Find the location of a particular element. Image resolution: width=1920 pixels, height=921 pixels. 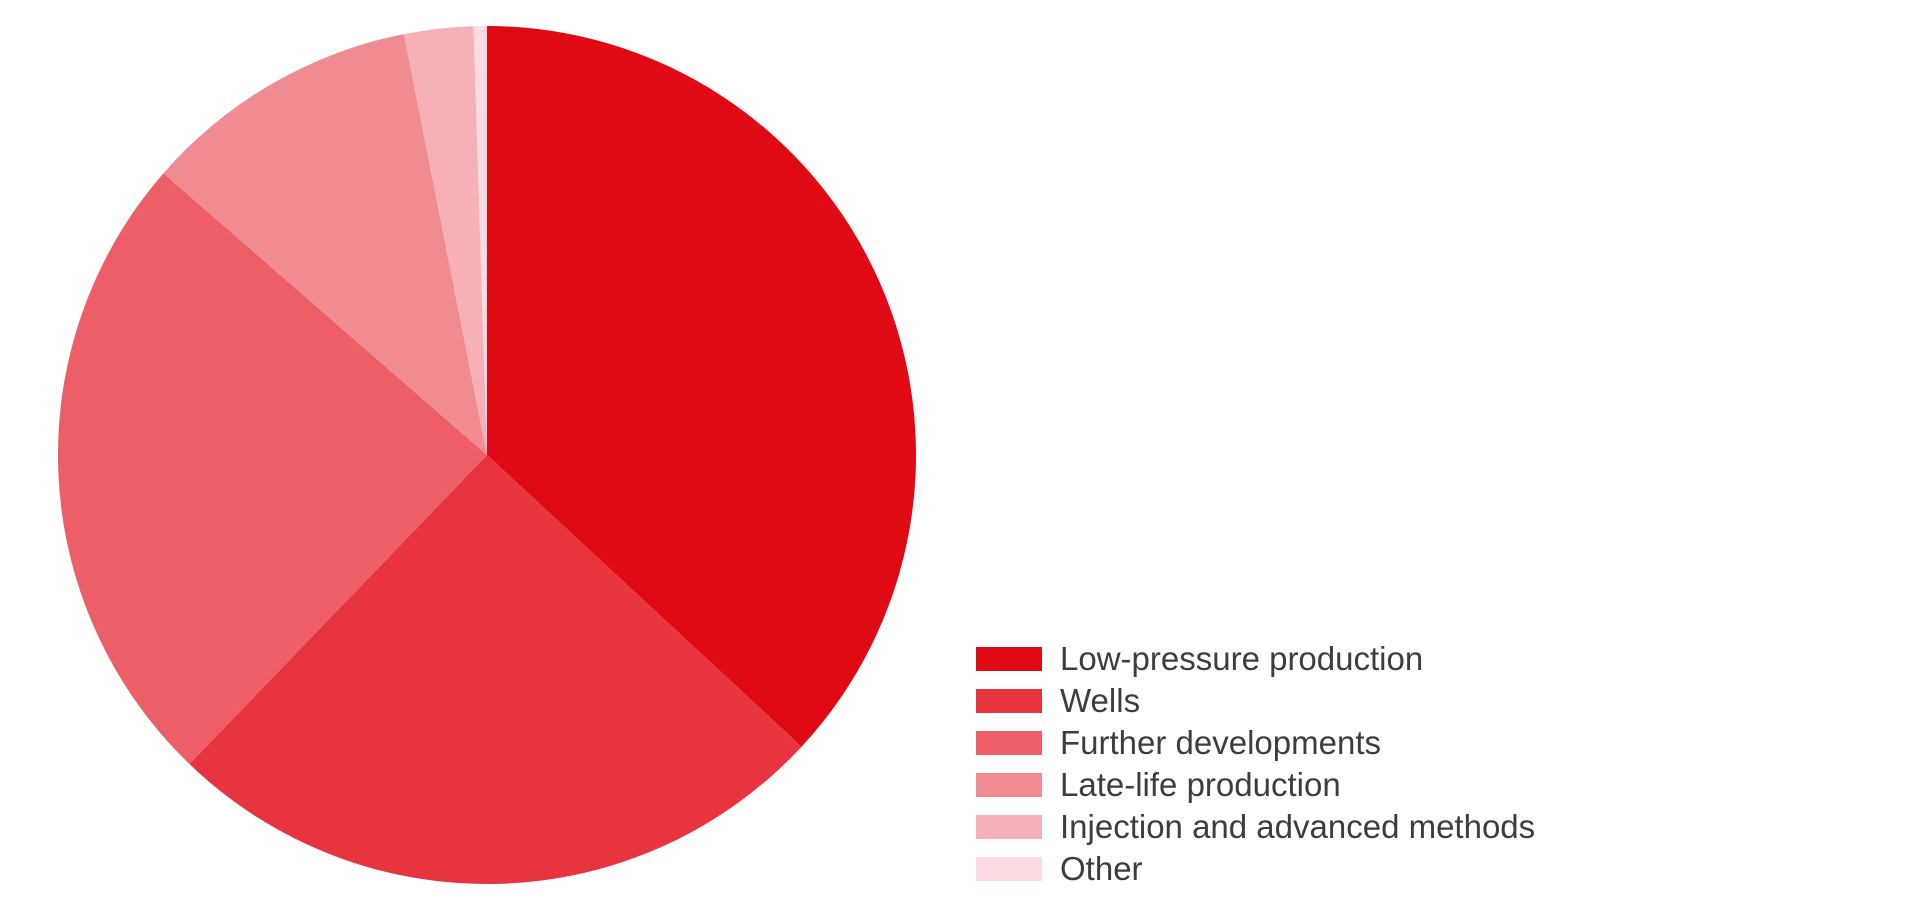

legend-label: Low-pressure production is located at coordinates (1242, 658).